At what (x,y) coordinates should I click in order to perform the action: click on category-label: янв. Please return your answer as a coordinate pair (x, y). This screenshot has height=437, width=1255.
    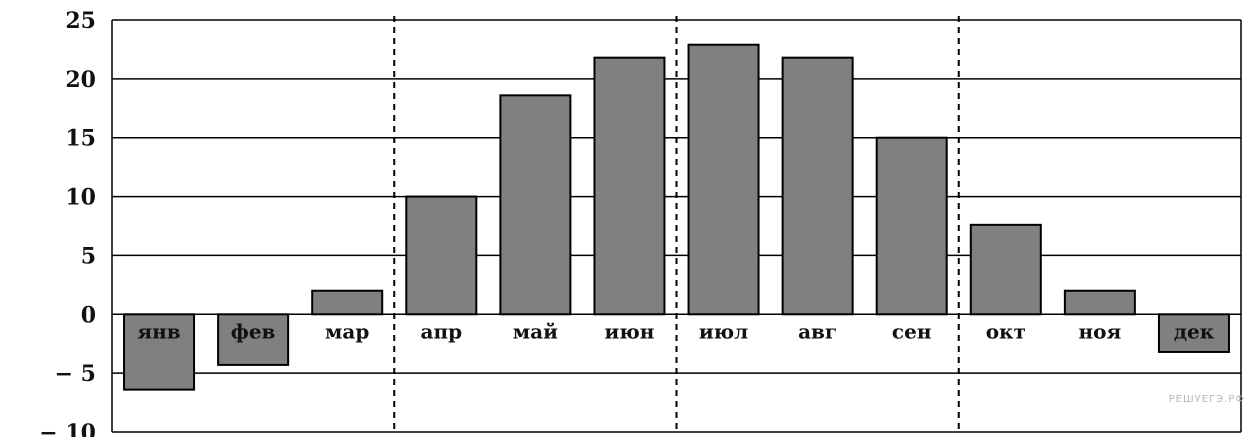
    Looking at the image, I should click on (158, 331).